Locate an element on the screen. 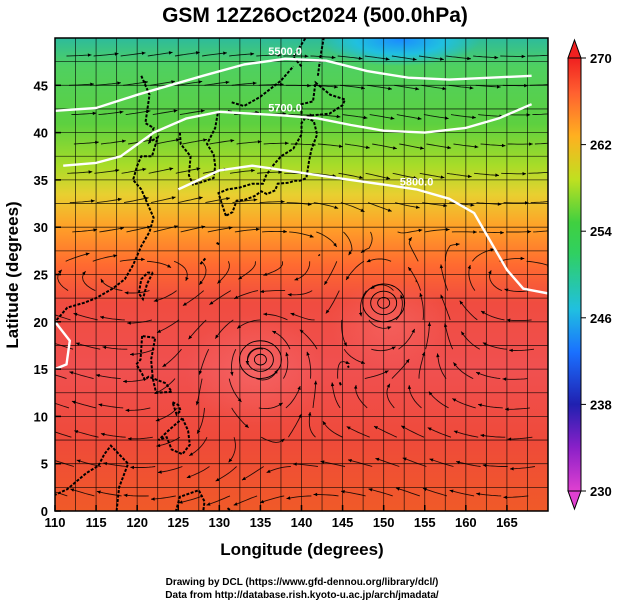 This screenshot has width=619, height=605. x-tick-label: 150 is located at coordinates (384, 522).